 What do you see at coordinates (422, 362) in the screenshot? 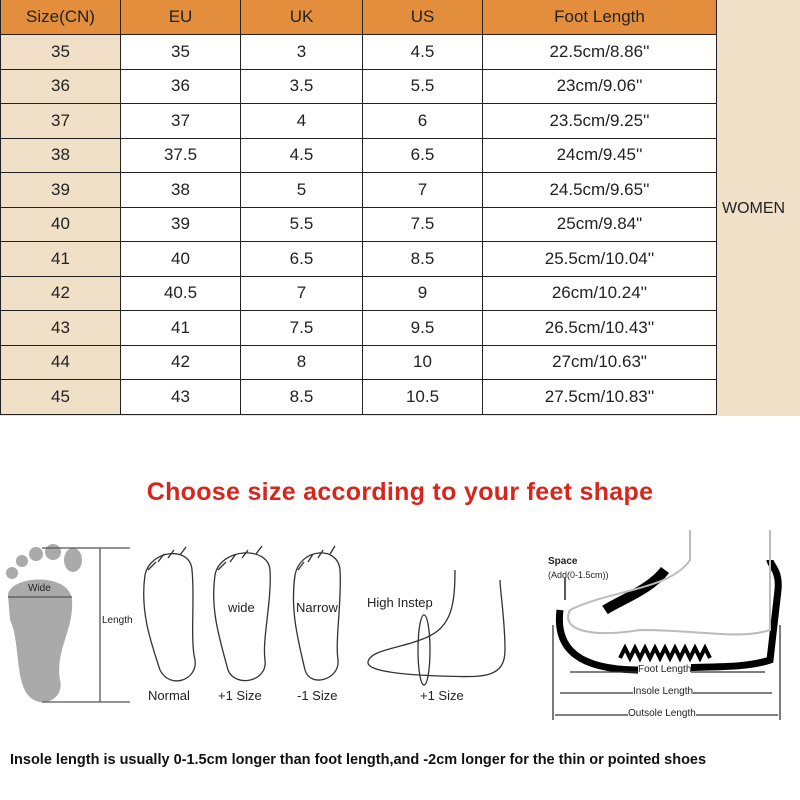
I see `table-cell: 10` at bounding box center [422, 362].